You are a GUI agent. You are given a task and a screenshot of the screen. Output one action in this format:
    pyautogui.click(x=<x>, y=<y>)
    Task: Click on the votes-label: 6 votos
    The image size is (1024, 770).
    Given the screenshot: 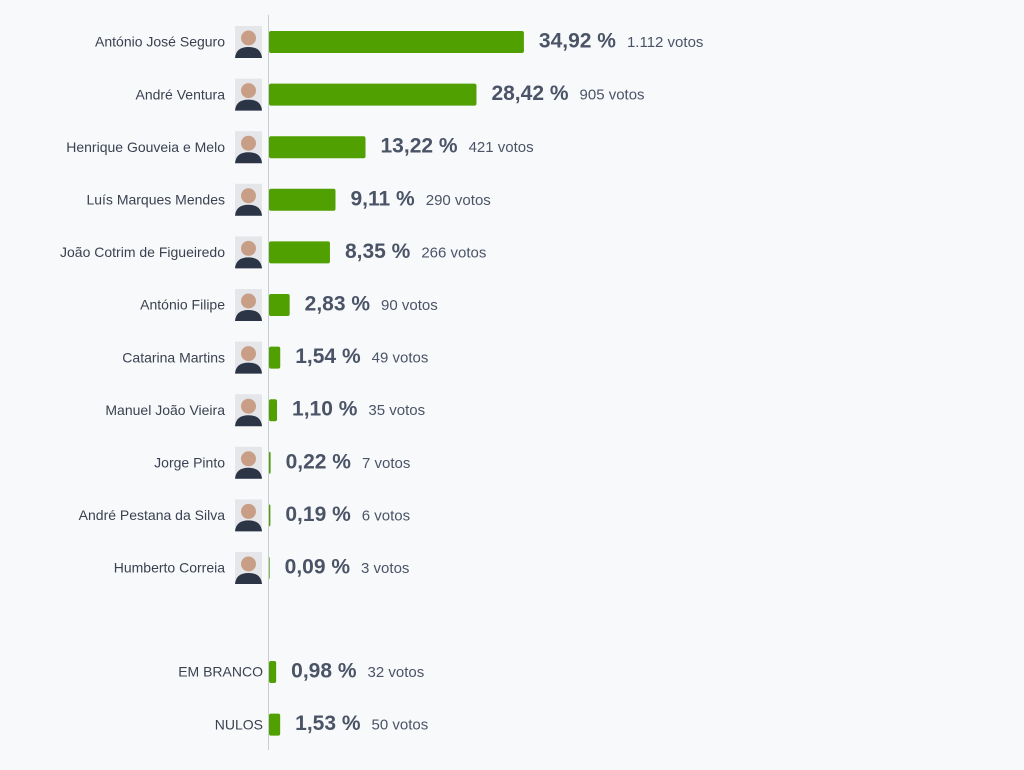 What is the action you would take?
    pyautogui.click(x=386, y=515)
    